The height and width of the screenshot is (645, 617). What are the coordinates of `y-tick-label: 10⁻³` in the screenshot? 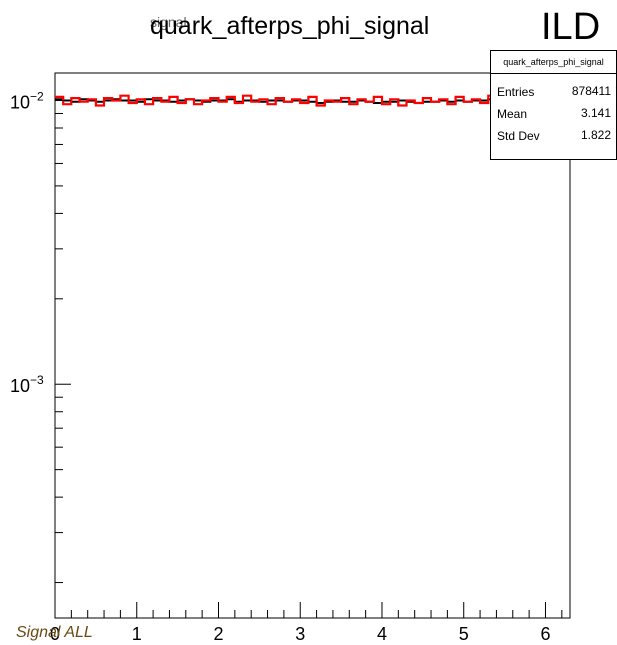 It's located at (27, 384).